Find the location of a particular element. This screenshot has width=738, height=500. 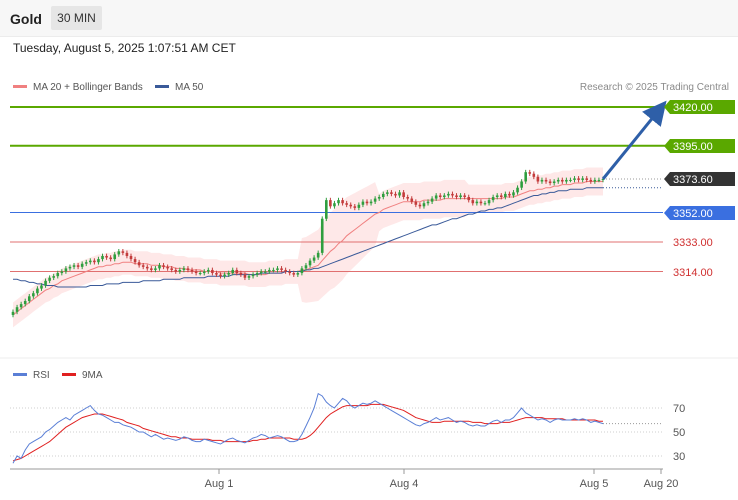

forecast-arrow is located at coordinates (634, 140).